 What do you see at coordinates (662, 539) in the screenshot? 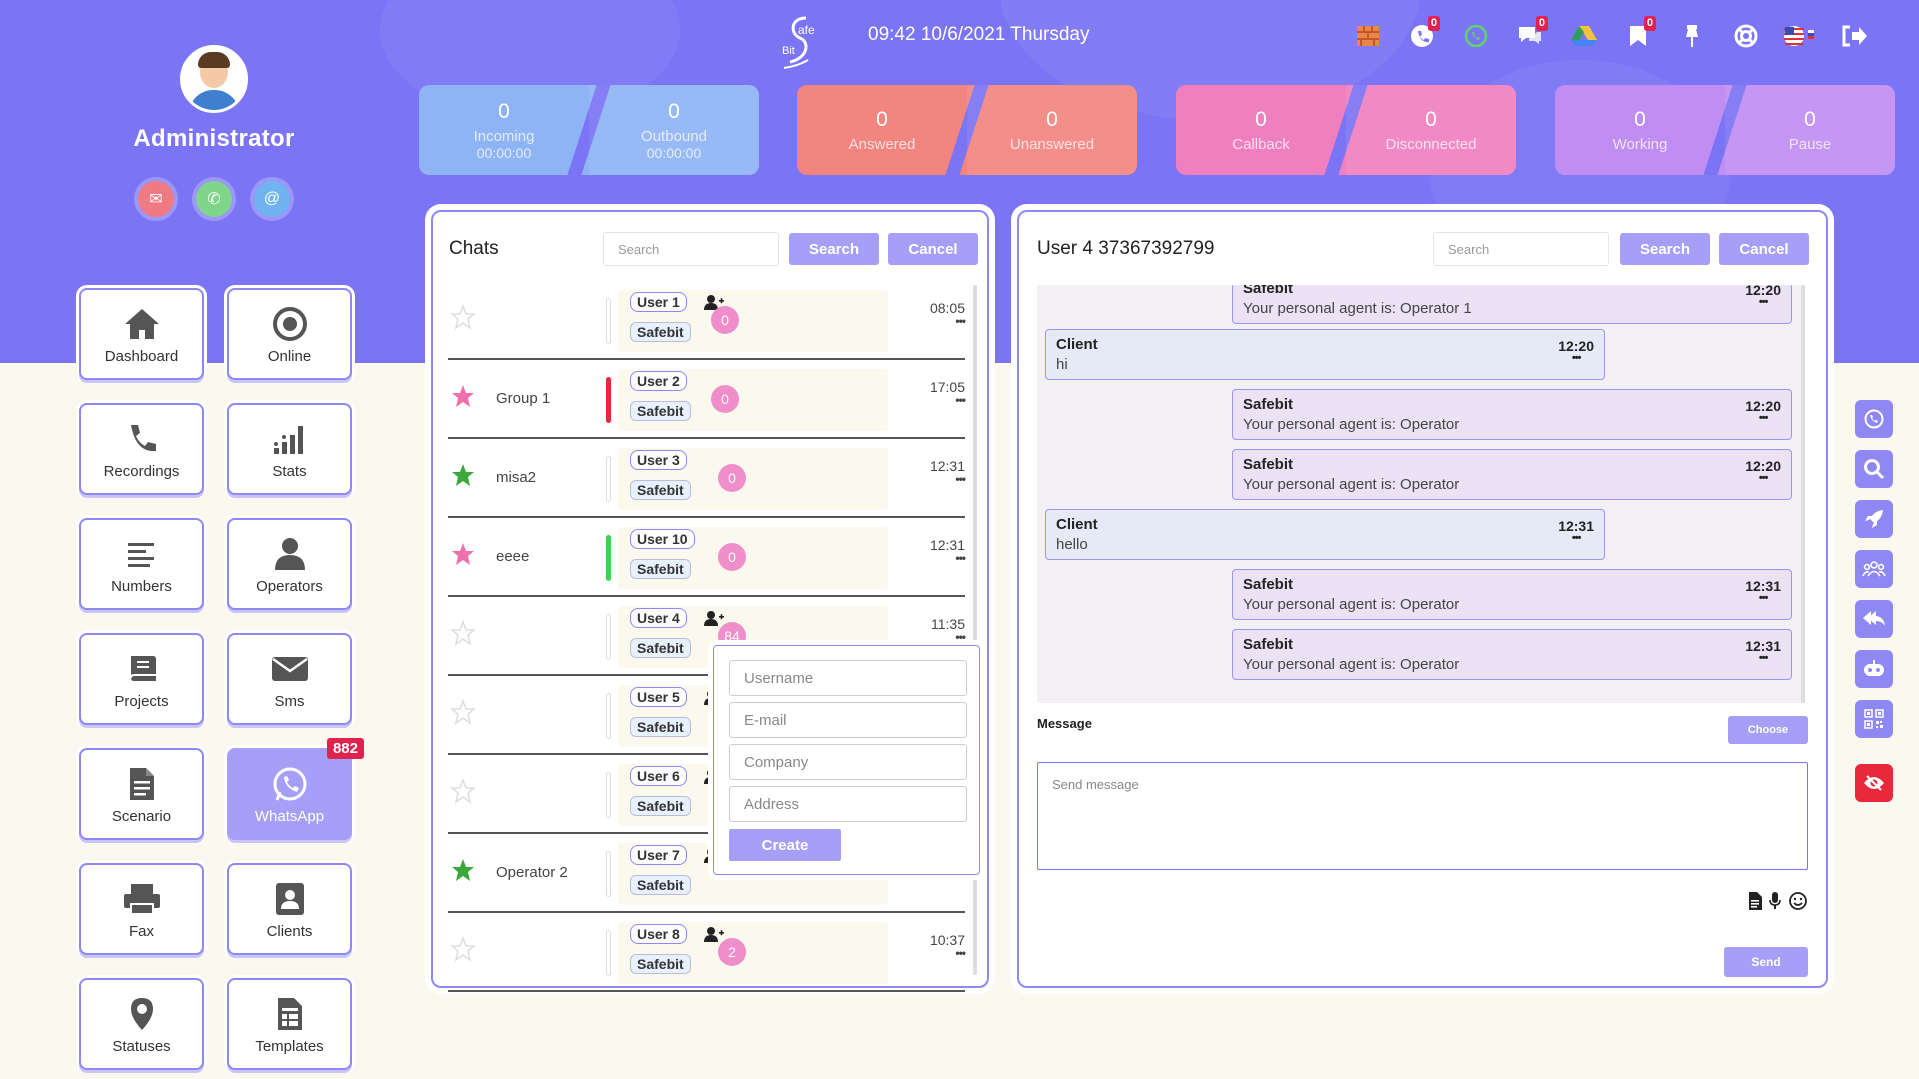
I see `user-tag: User 10` at bounding box center [662, 539].